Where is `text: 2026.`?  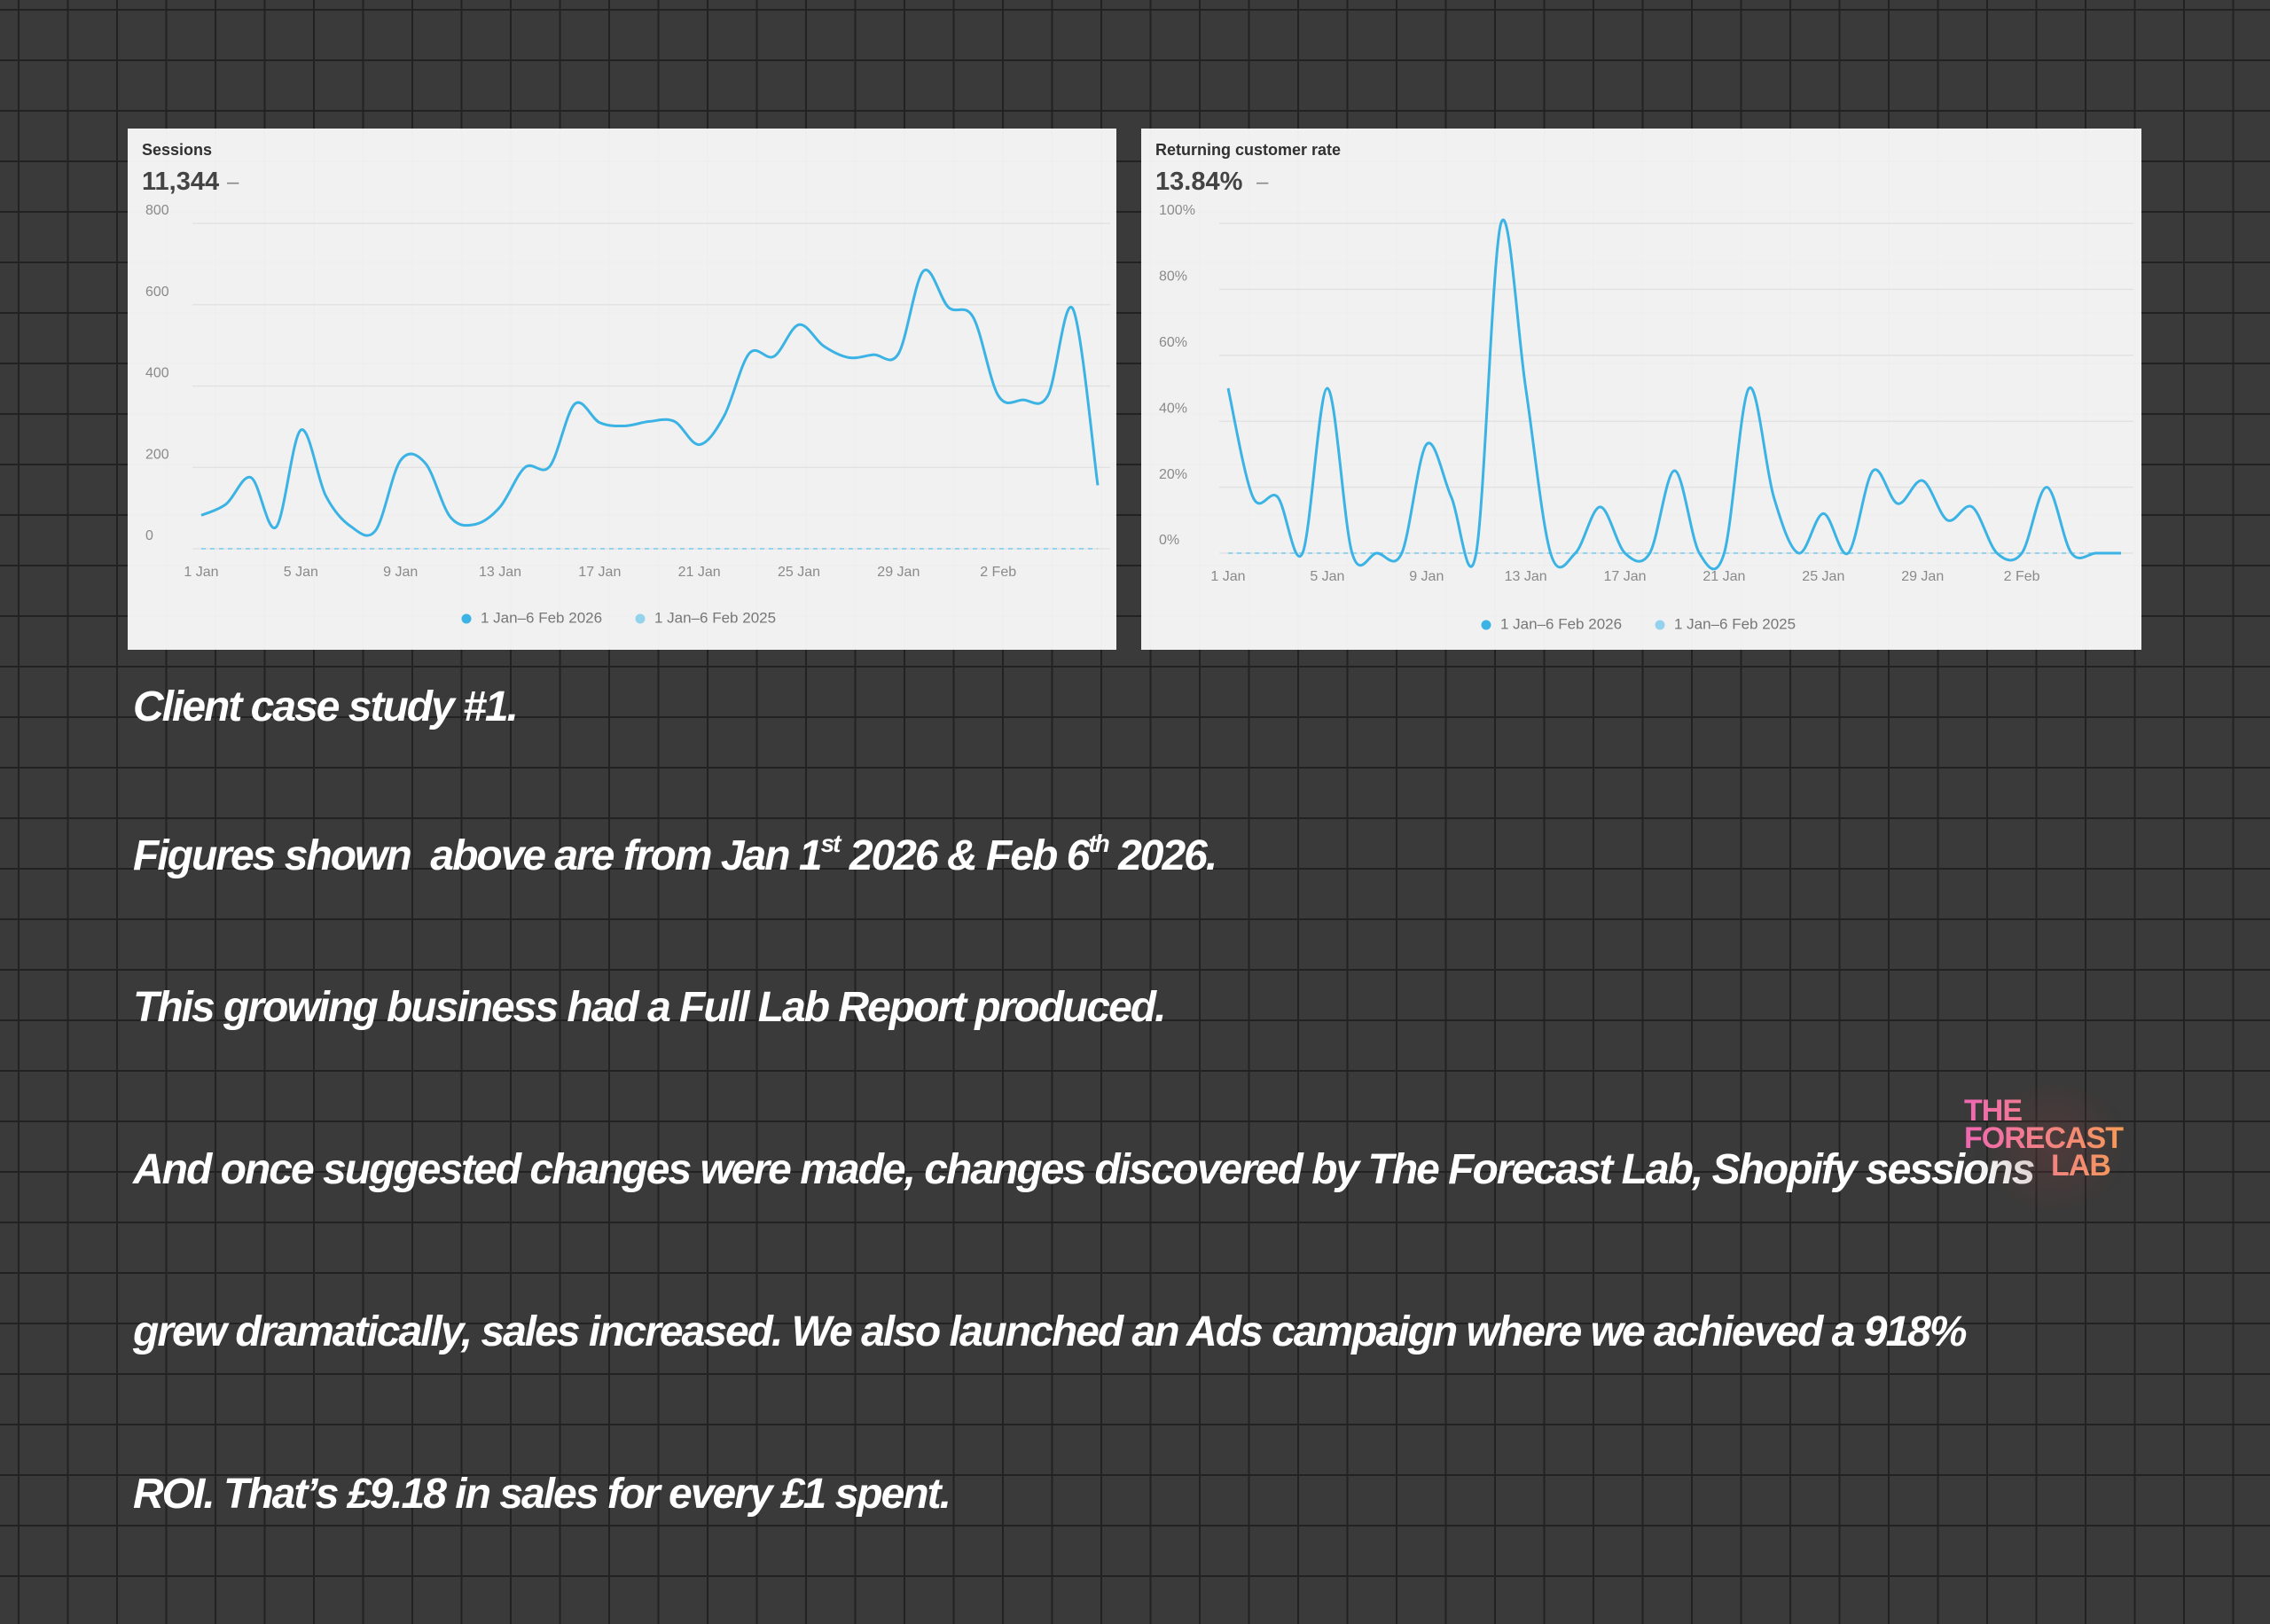 text: 2026. is located at coordinates (1162, 855).